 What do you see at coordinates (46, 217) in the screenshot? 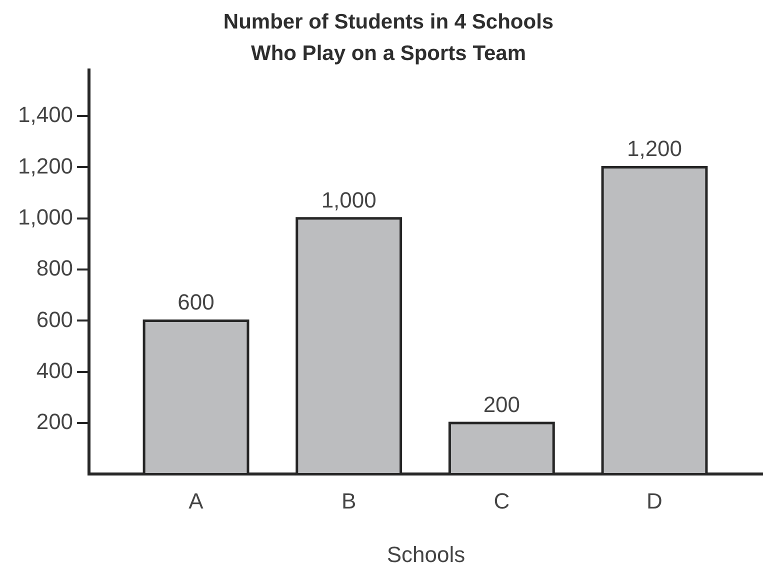
I see `y-tick-label: 1,000` at bounding box center [46, 217].